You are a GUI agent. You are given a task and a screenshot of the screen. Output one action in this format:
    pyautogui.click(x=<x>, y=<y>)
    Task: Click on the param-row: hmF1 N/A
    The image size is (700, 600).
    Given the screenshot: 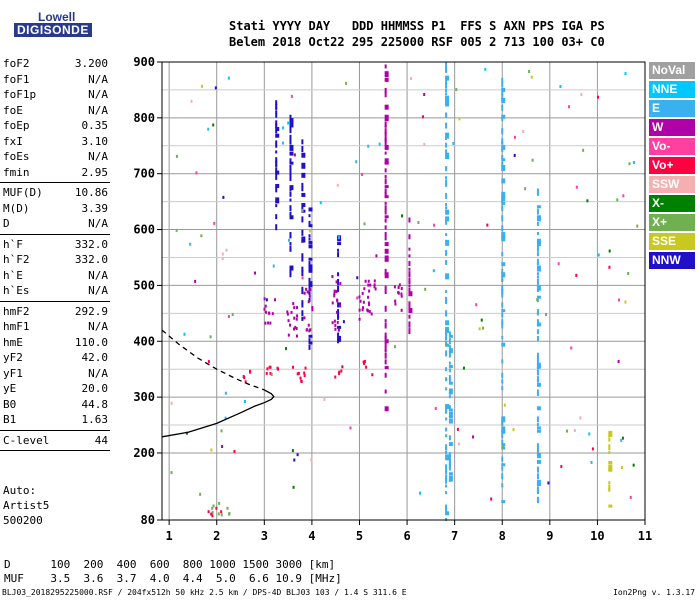 What is the action you would take?
    pyautogui.click(x=56, y=327)
    